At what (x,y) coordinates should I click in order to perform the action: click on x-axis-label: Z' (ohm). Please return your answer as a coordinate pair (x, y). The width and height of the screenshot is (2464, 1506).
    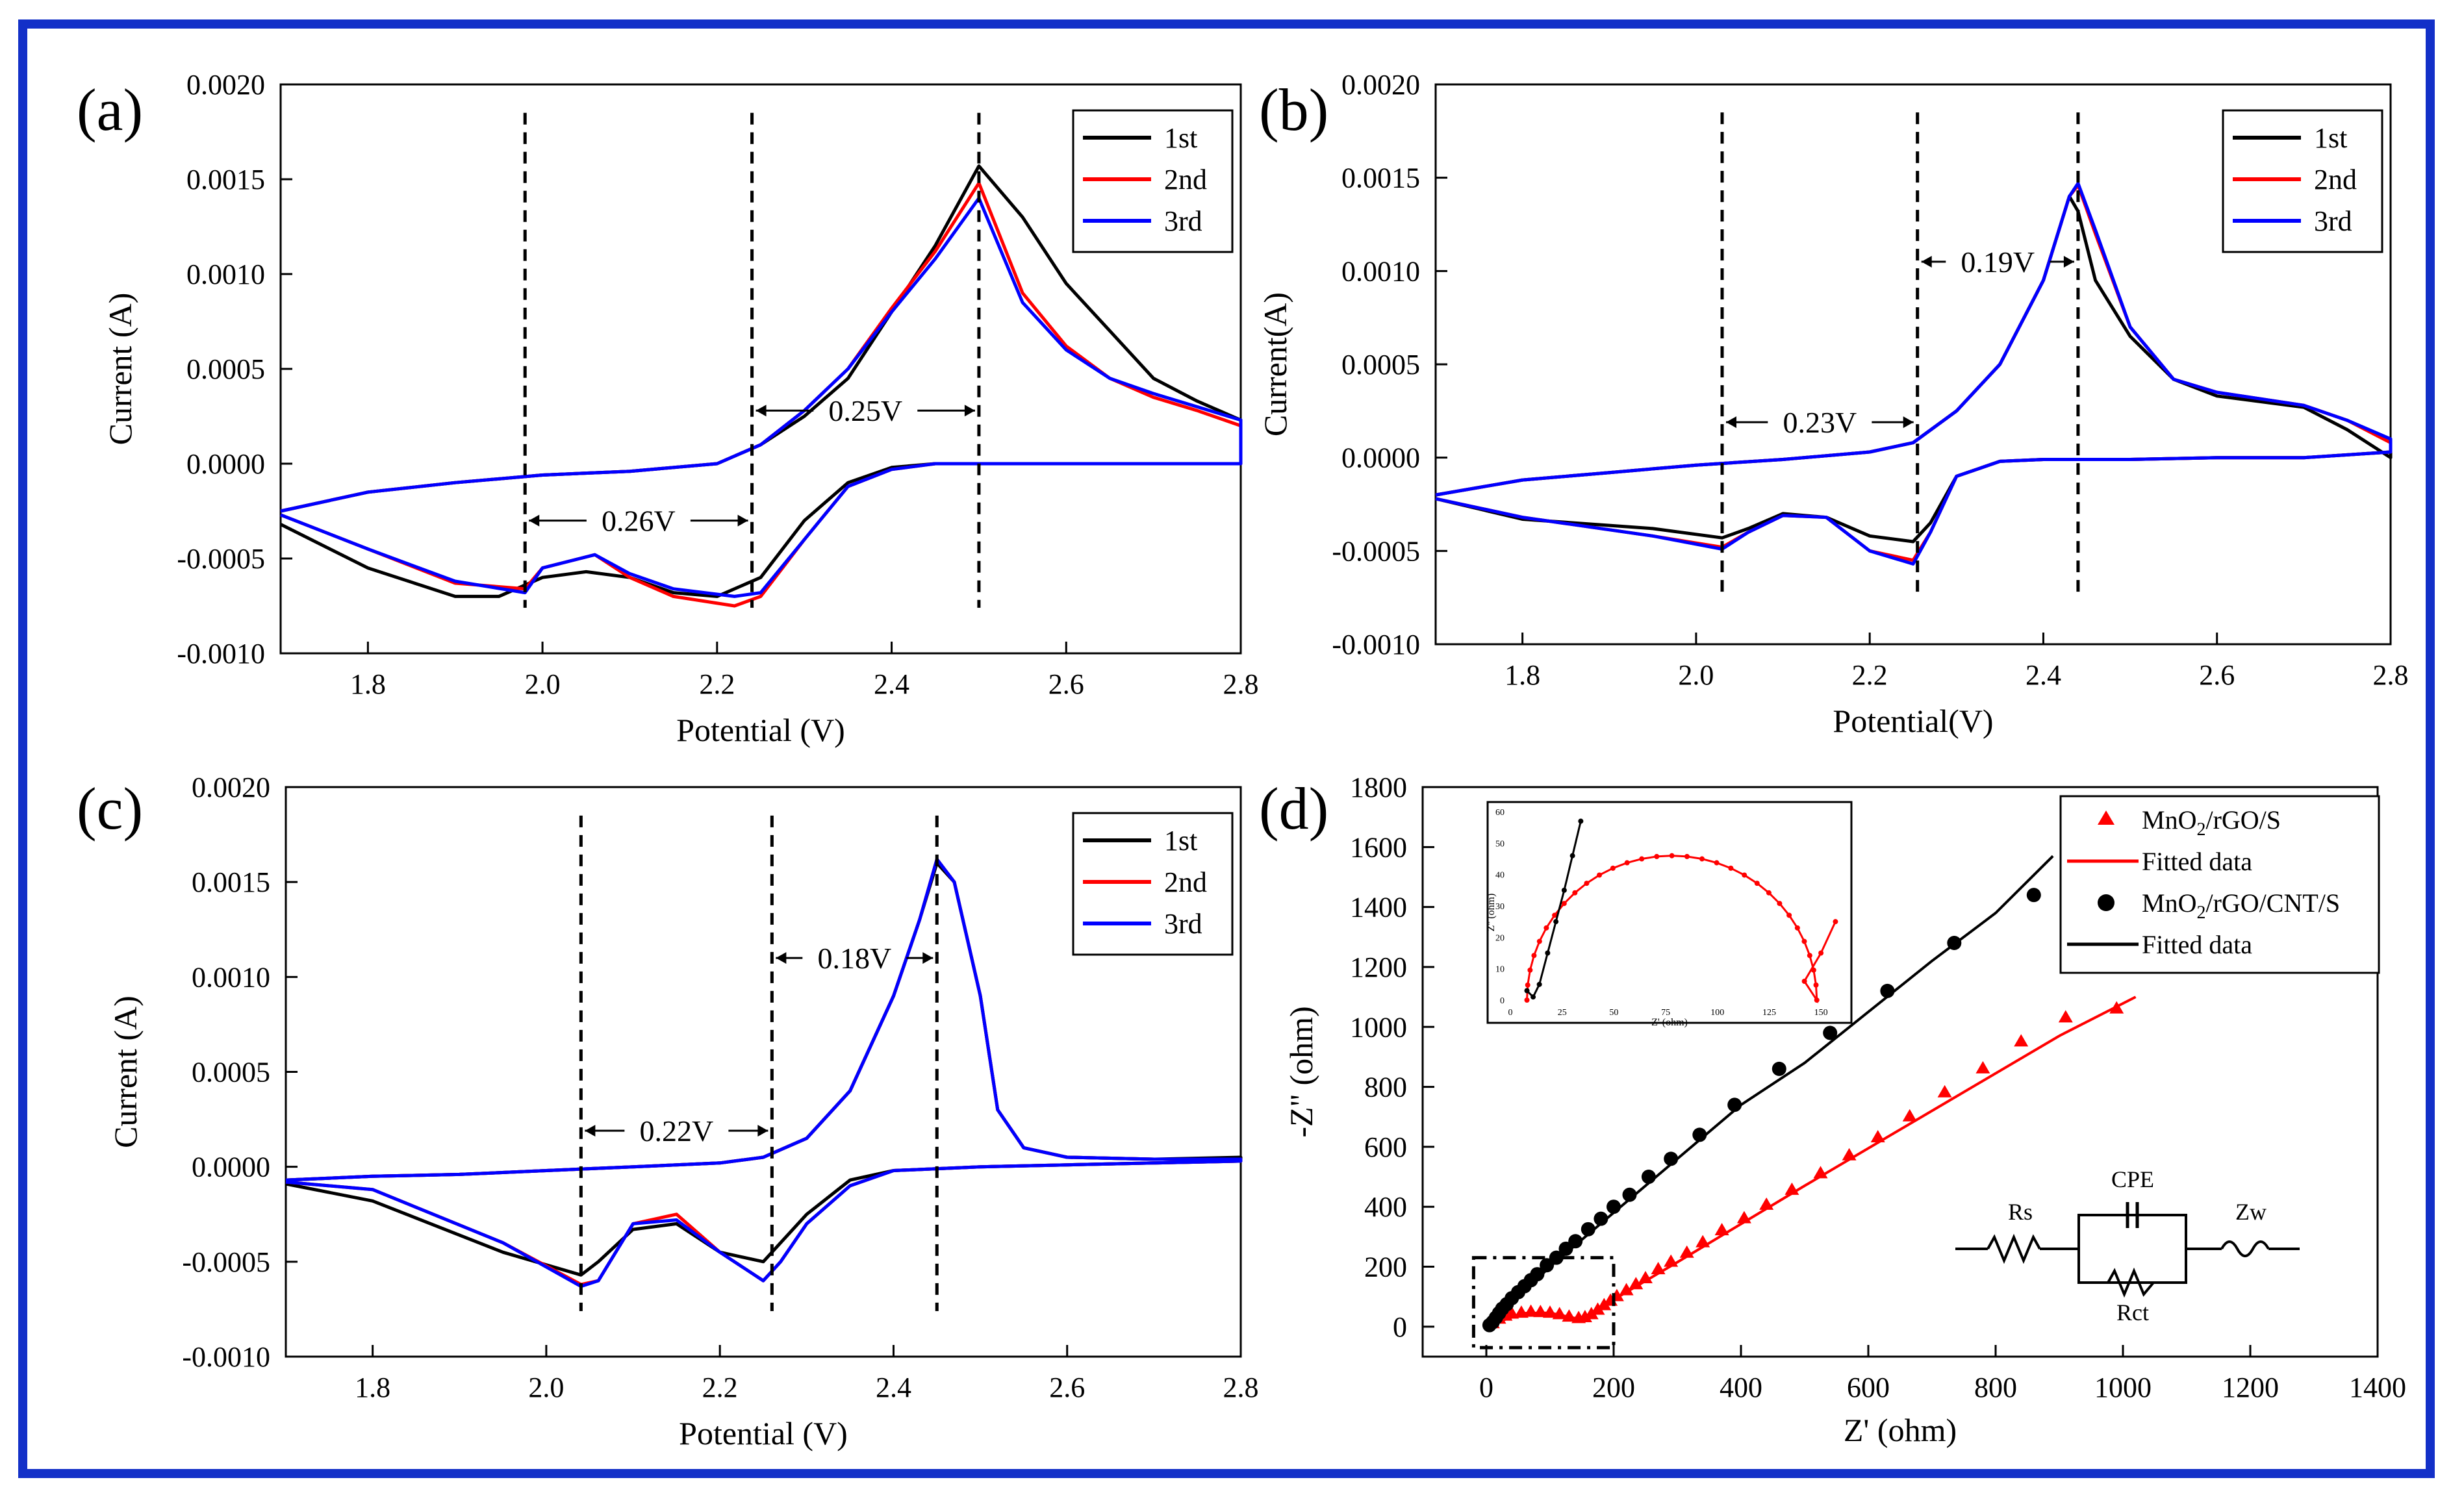
    Looking at the image, I should click on (1901, 1430).